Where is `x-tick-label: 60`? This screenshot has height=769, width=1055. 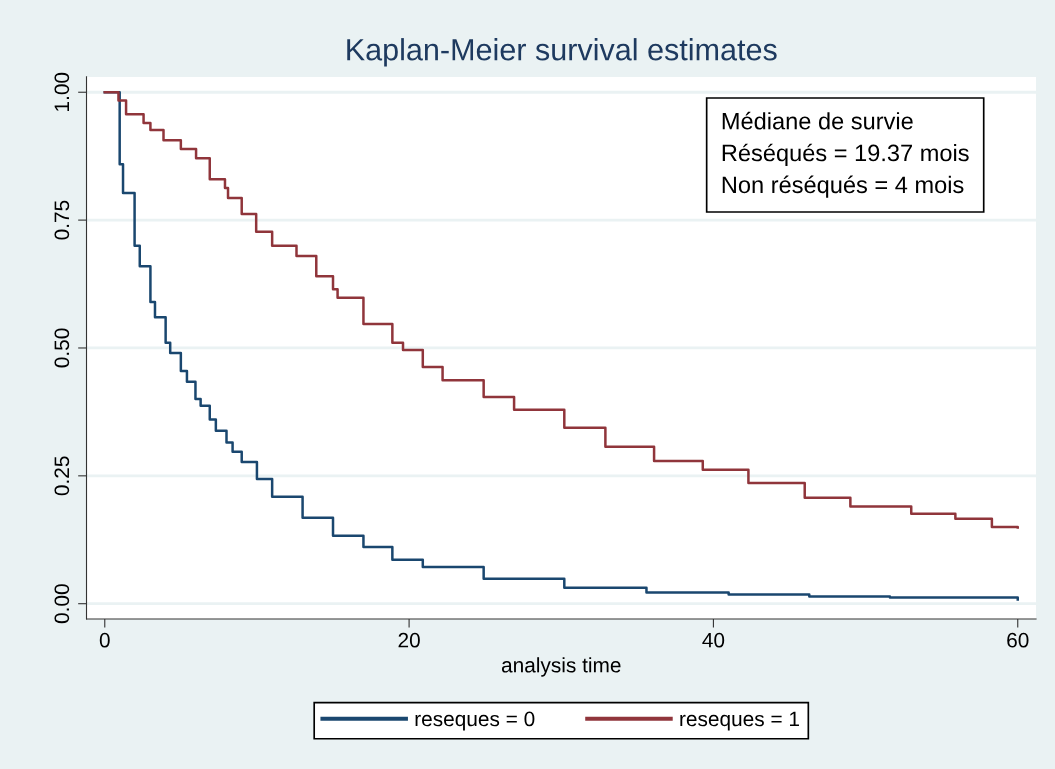
x-tick-label: 60 is located at coordinates (1018, 640).